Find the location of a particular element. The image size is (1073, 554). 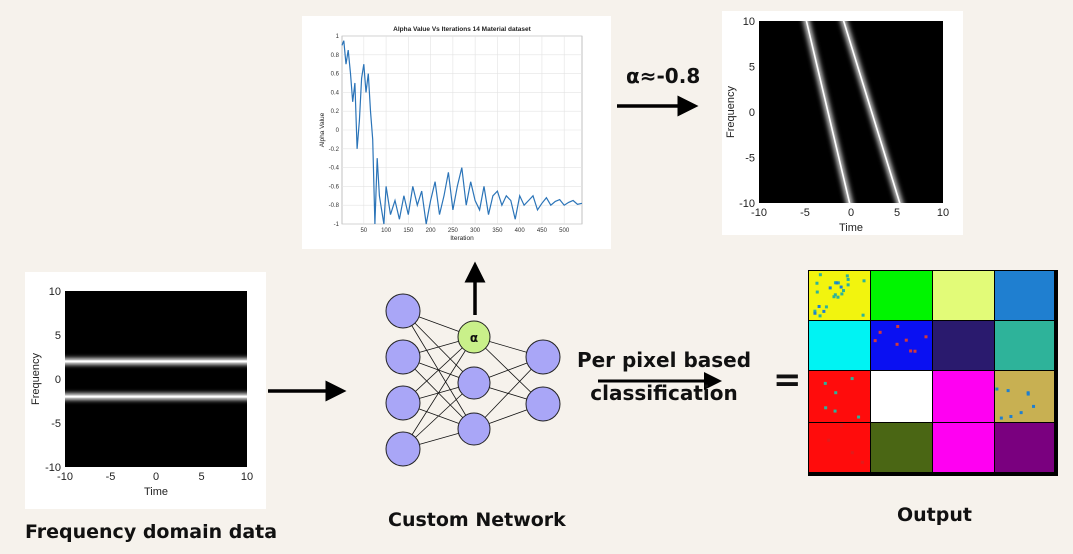

alpha-node is located at coordinates (474, 337).